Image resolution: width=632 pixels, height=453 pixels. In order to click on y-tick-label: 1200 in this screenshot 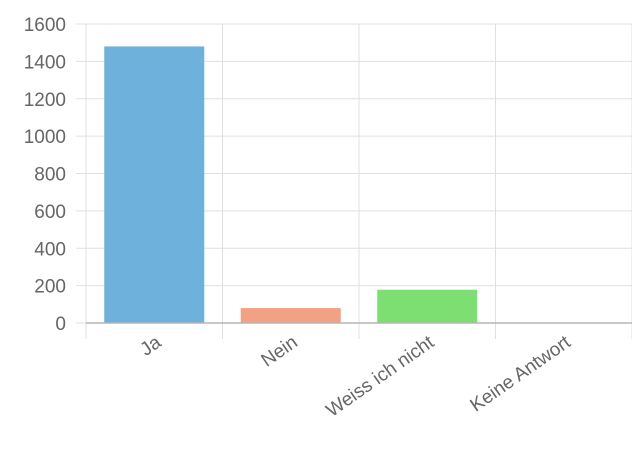, I will do `click(45, 100)`.